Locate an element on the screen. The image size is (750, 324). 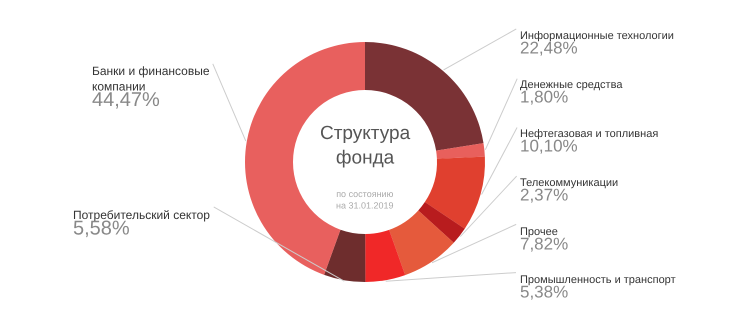
text: Структура фонда is located at coordinates (365, 146).